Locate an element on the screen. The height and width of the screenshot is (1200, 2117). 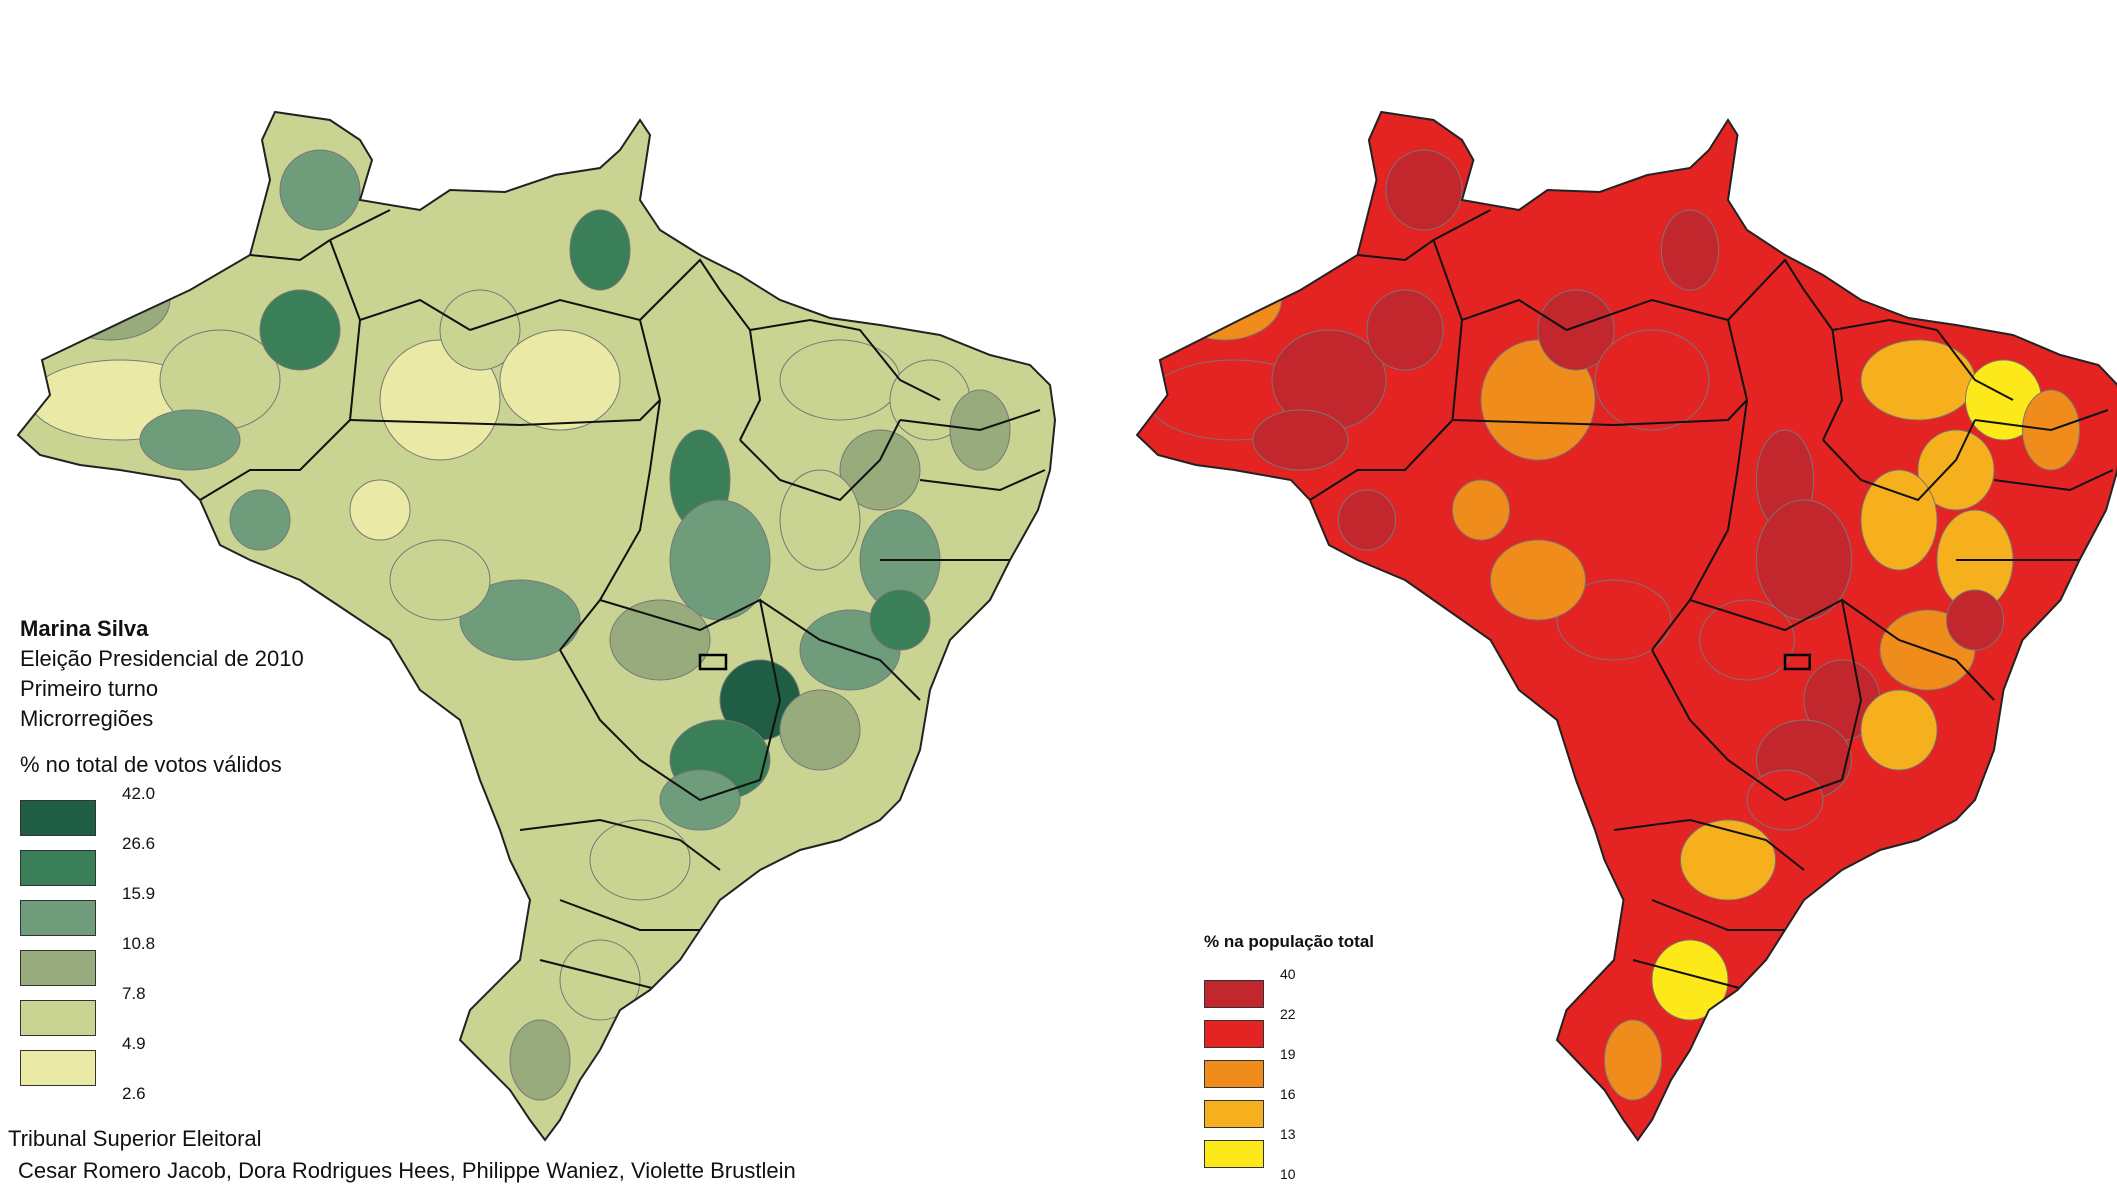
legend-scale-title: % na população total is located at coordinates (1289, 941).